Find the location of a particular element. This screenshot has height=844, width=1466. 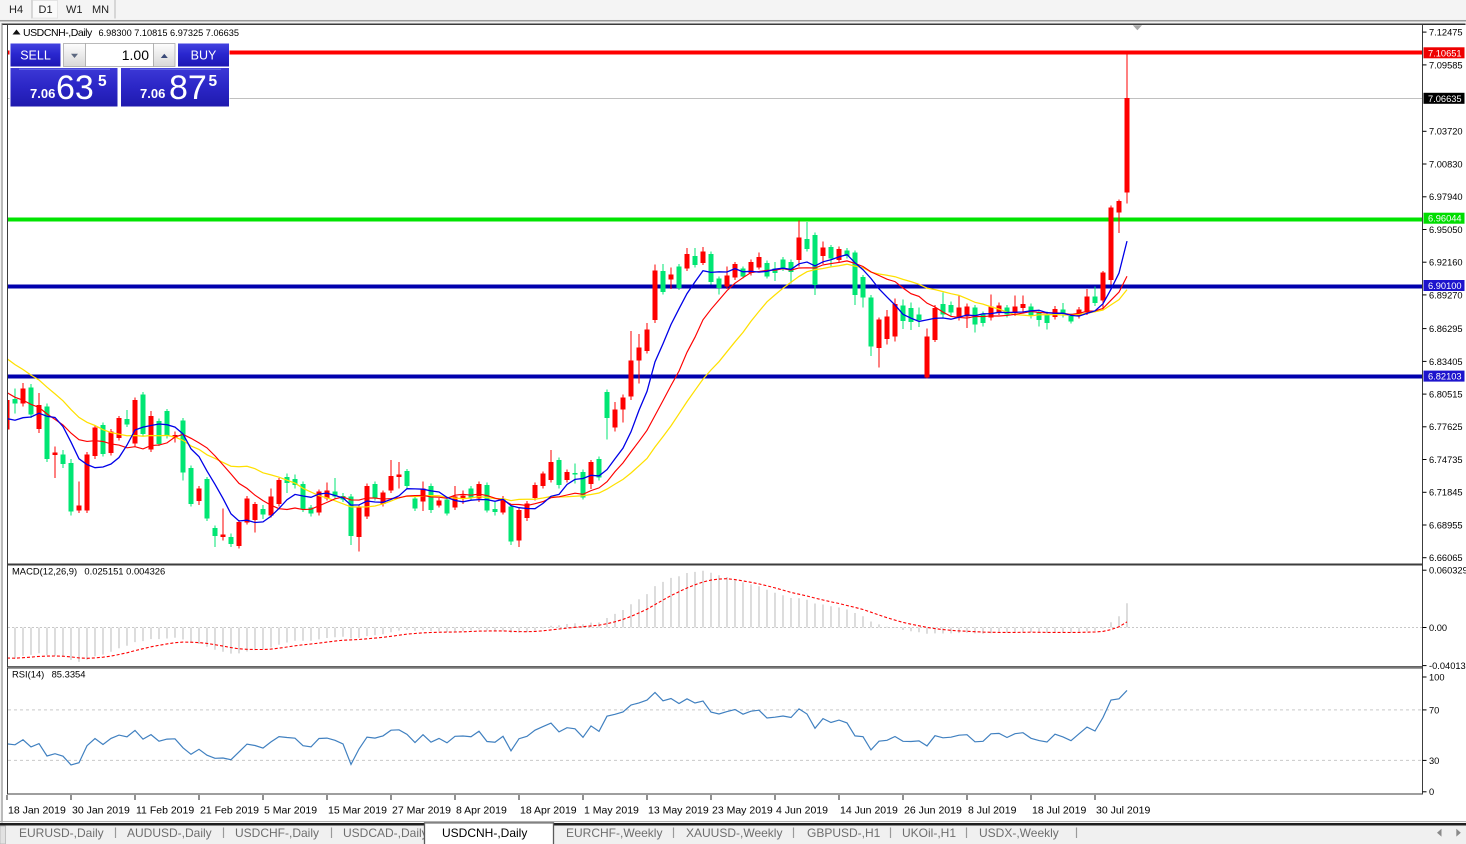

svg-text: 6.83405 is located at coordinates (1446, 362).